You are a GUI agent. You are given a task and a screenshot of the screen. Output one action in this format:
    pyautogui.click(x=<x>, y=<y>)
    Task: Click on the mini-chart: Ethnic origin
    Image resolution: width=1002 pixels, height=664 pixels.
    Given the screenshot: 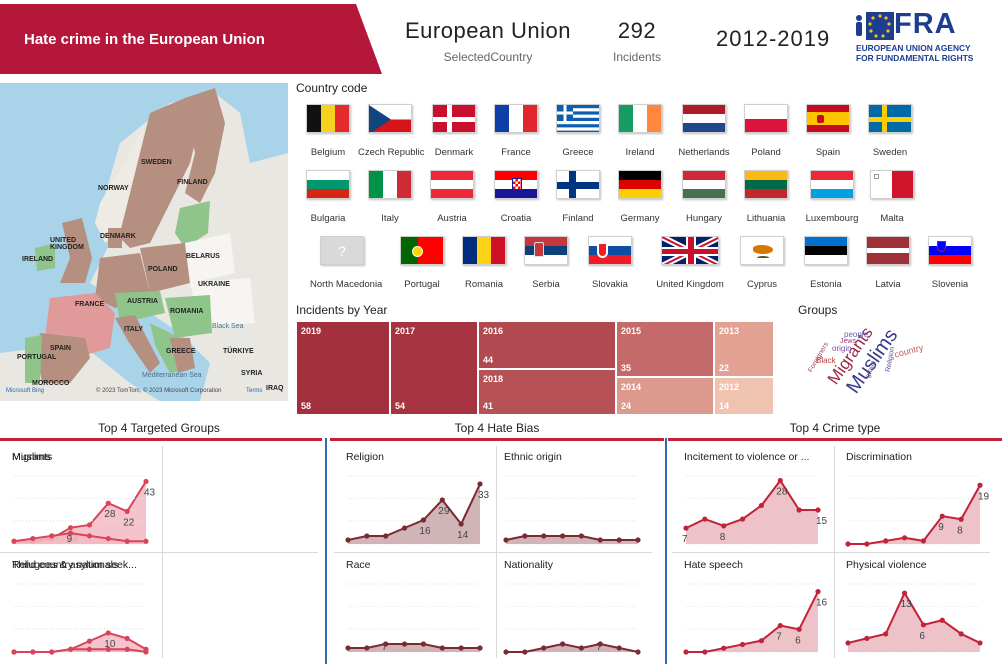 What is the action you would take?
    pyautogui.click(x=572, y=499)
    